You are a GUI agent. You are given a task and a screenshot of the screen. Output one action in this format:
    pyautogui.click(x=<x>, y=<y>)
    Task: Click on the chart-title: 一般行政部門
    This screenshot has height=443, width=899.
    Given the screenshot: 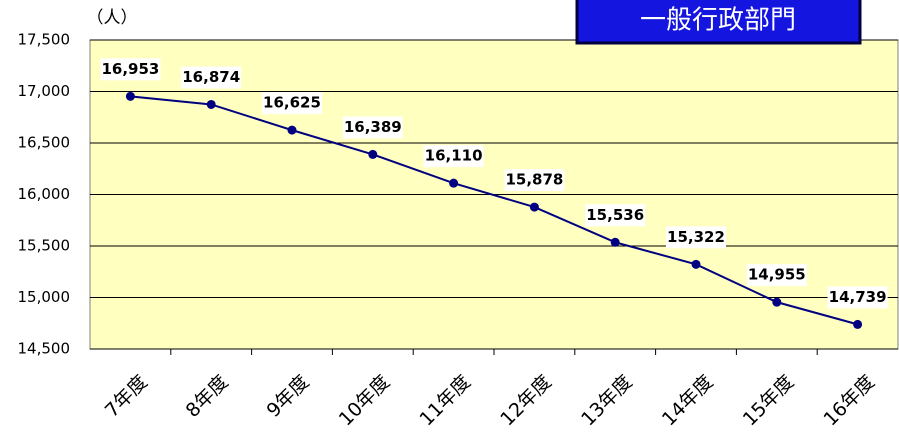 What is the action you would take?
    pyautogui.click(x=718, y=21)
    